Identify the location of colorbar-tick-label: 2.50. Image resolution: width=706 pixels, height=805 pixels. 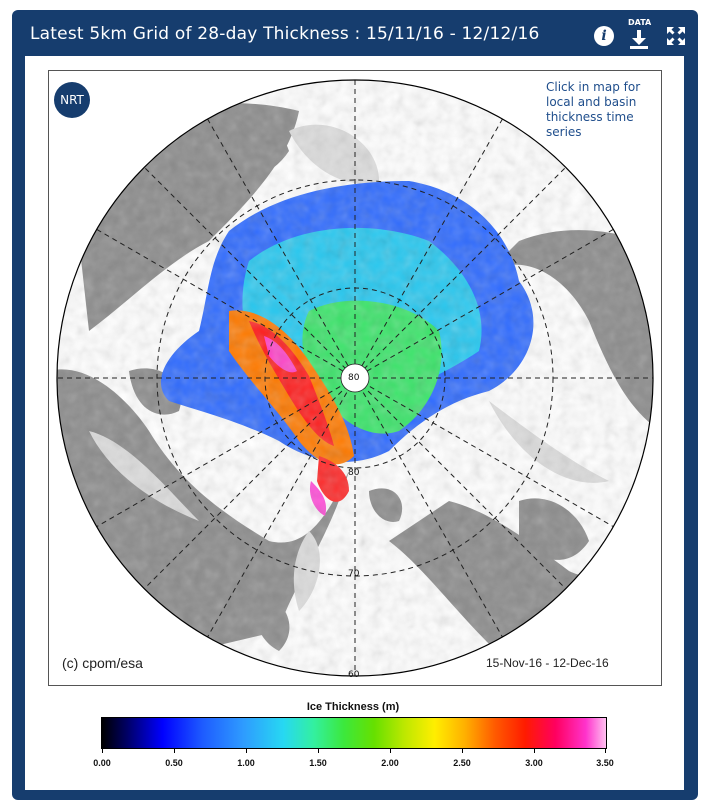
(462, 763).